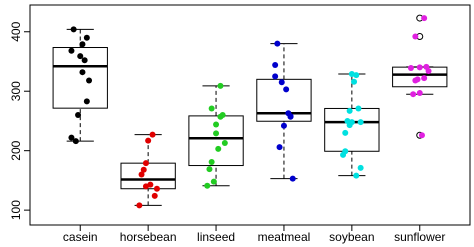 This screenshot has width=474, height=247. Describe the element at coordinates (16, 210) in the screenshot. I see `y-tick-label: 100` at that location.